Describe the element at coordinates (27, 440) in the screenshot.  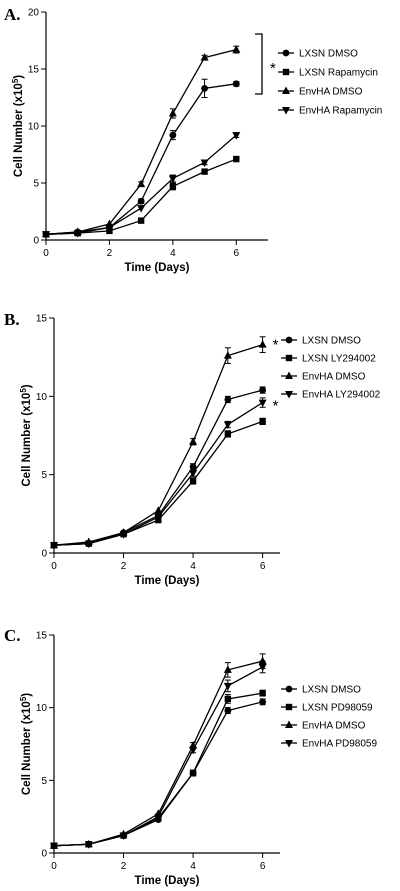
I see `y-axis-title-text: Cell Number (x10` at that location.